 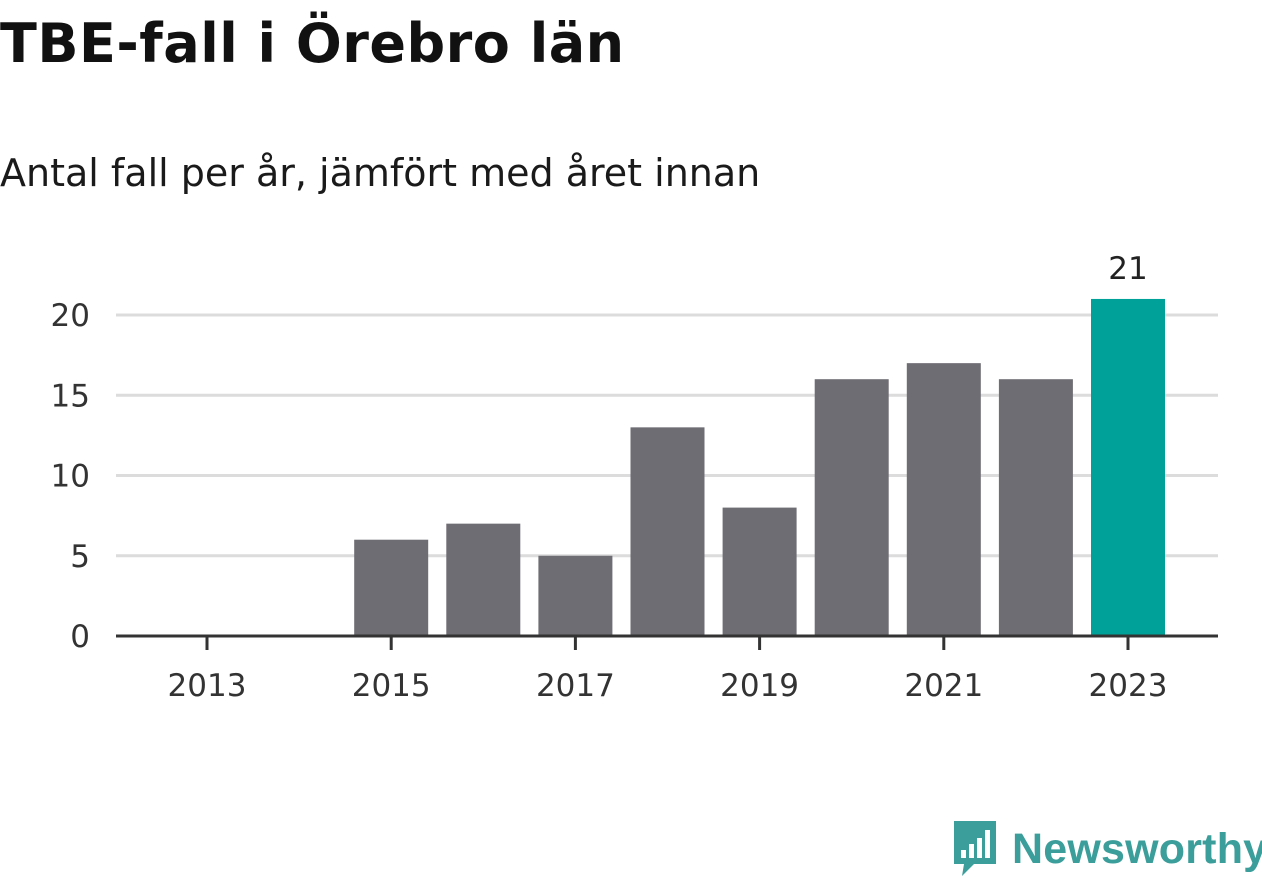 What do you see at coordinates (943, 499) in the screenshot?
I see `bar-2021` at bounding box center [943, 499].